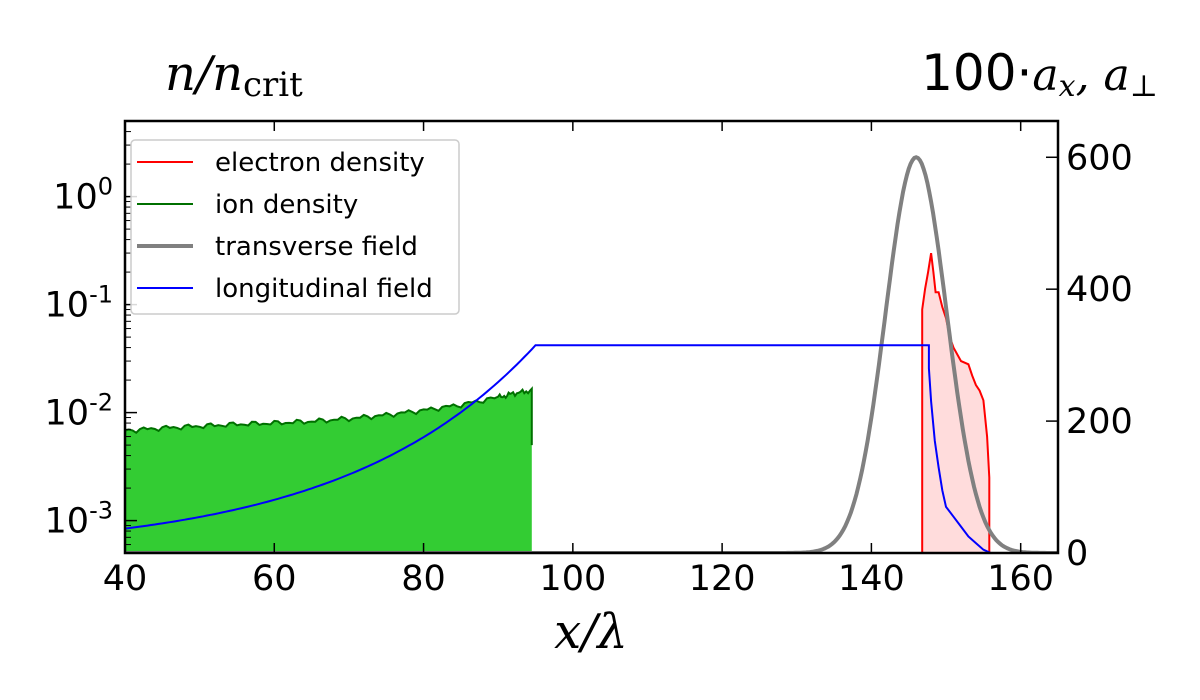 This screenshot has width=1200, height=700. What do you see at coordinates (591, 632) in the screenshot?
I see `x-axis-label: x/λ` at bounding box center [591, 632].